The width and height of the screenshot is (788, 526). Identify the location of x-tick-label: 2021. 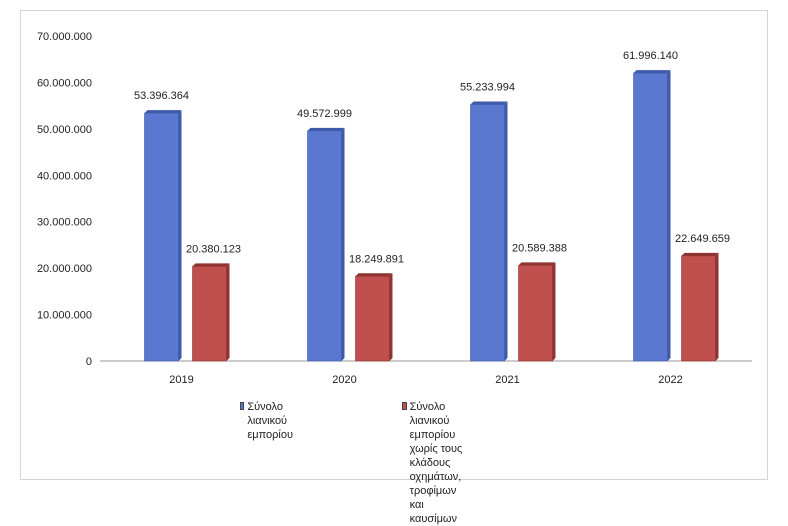
(507, 380).